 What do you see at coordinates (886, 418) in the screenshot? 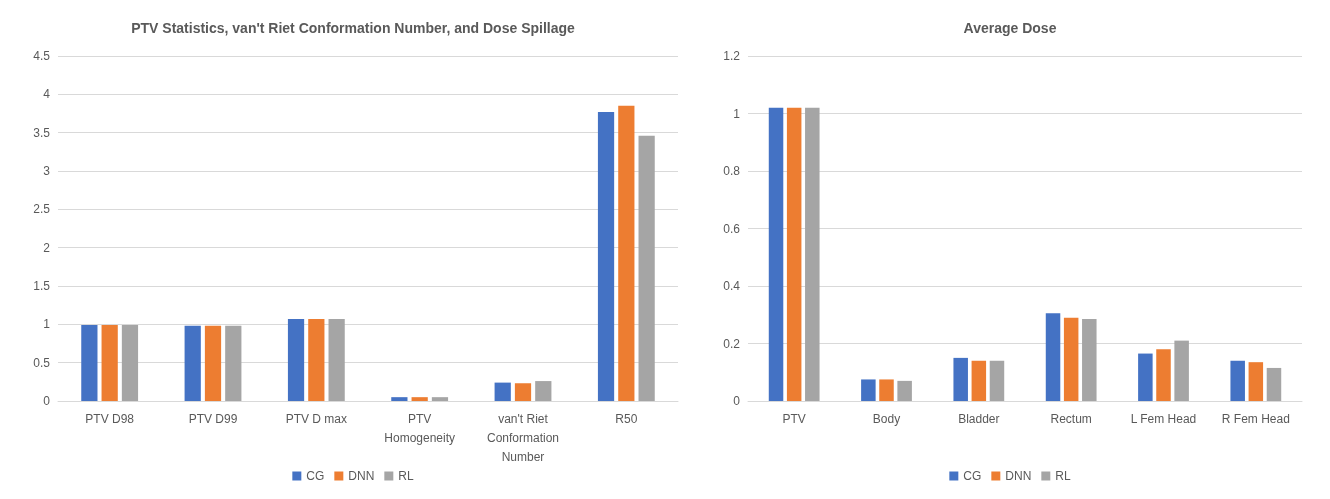
I see `x-tick-label: Body` at bounding box center [886, 418].